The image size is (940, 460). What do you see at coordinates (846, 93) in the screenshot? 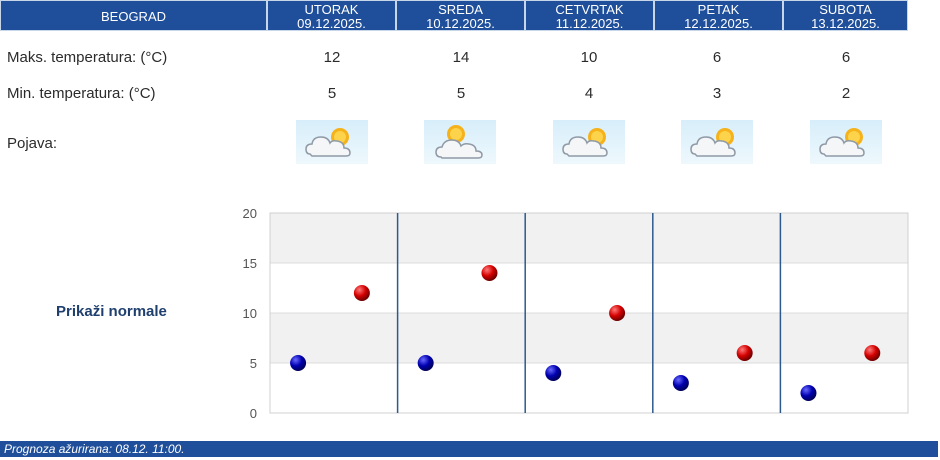
I see `min-temp-value: 2` at bounding box center [846, 93].